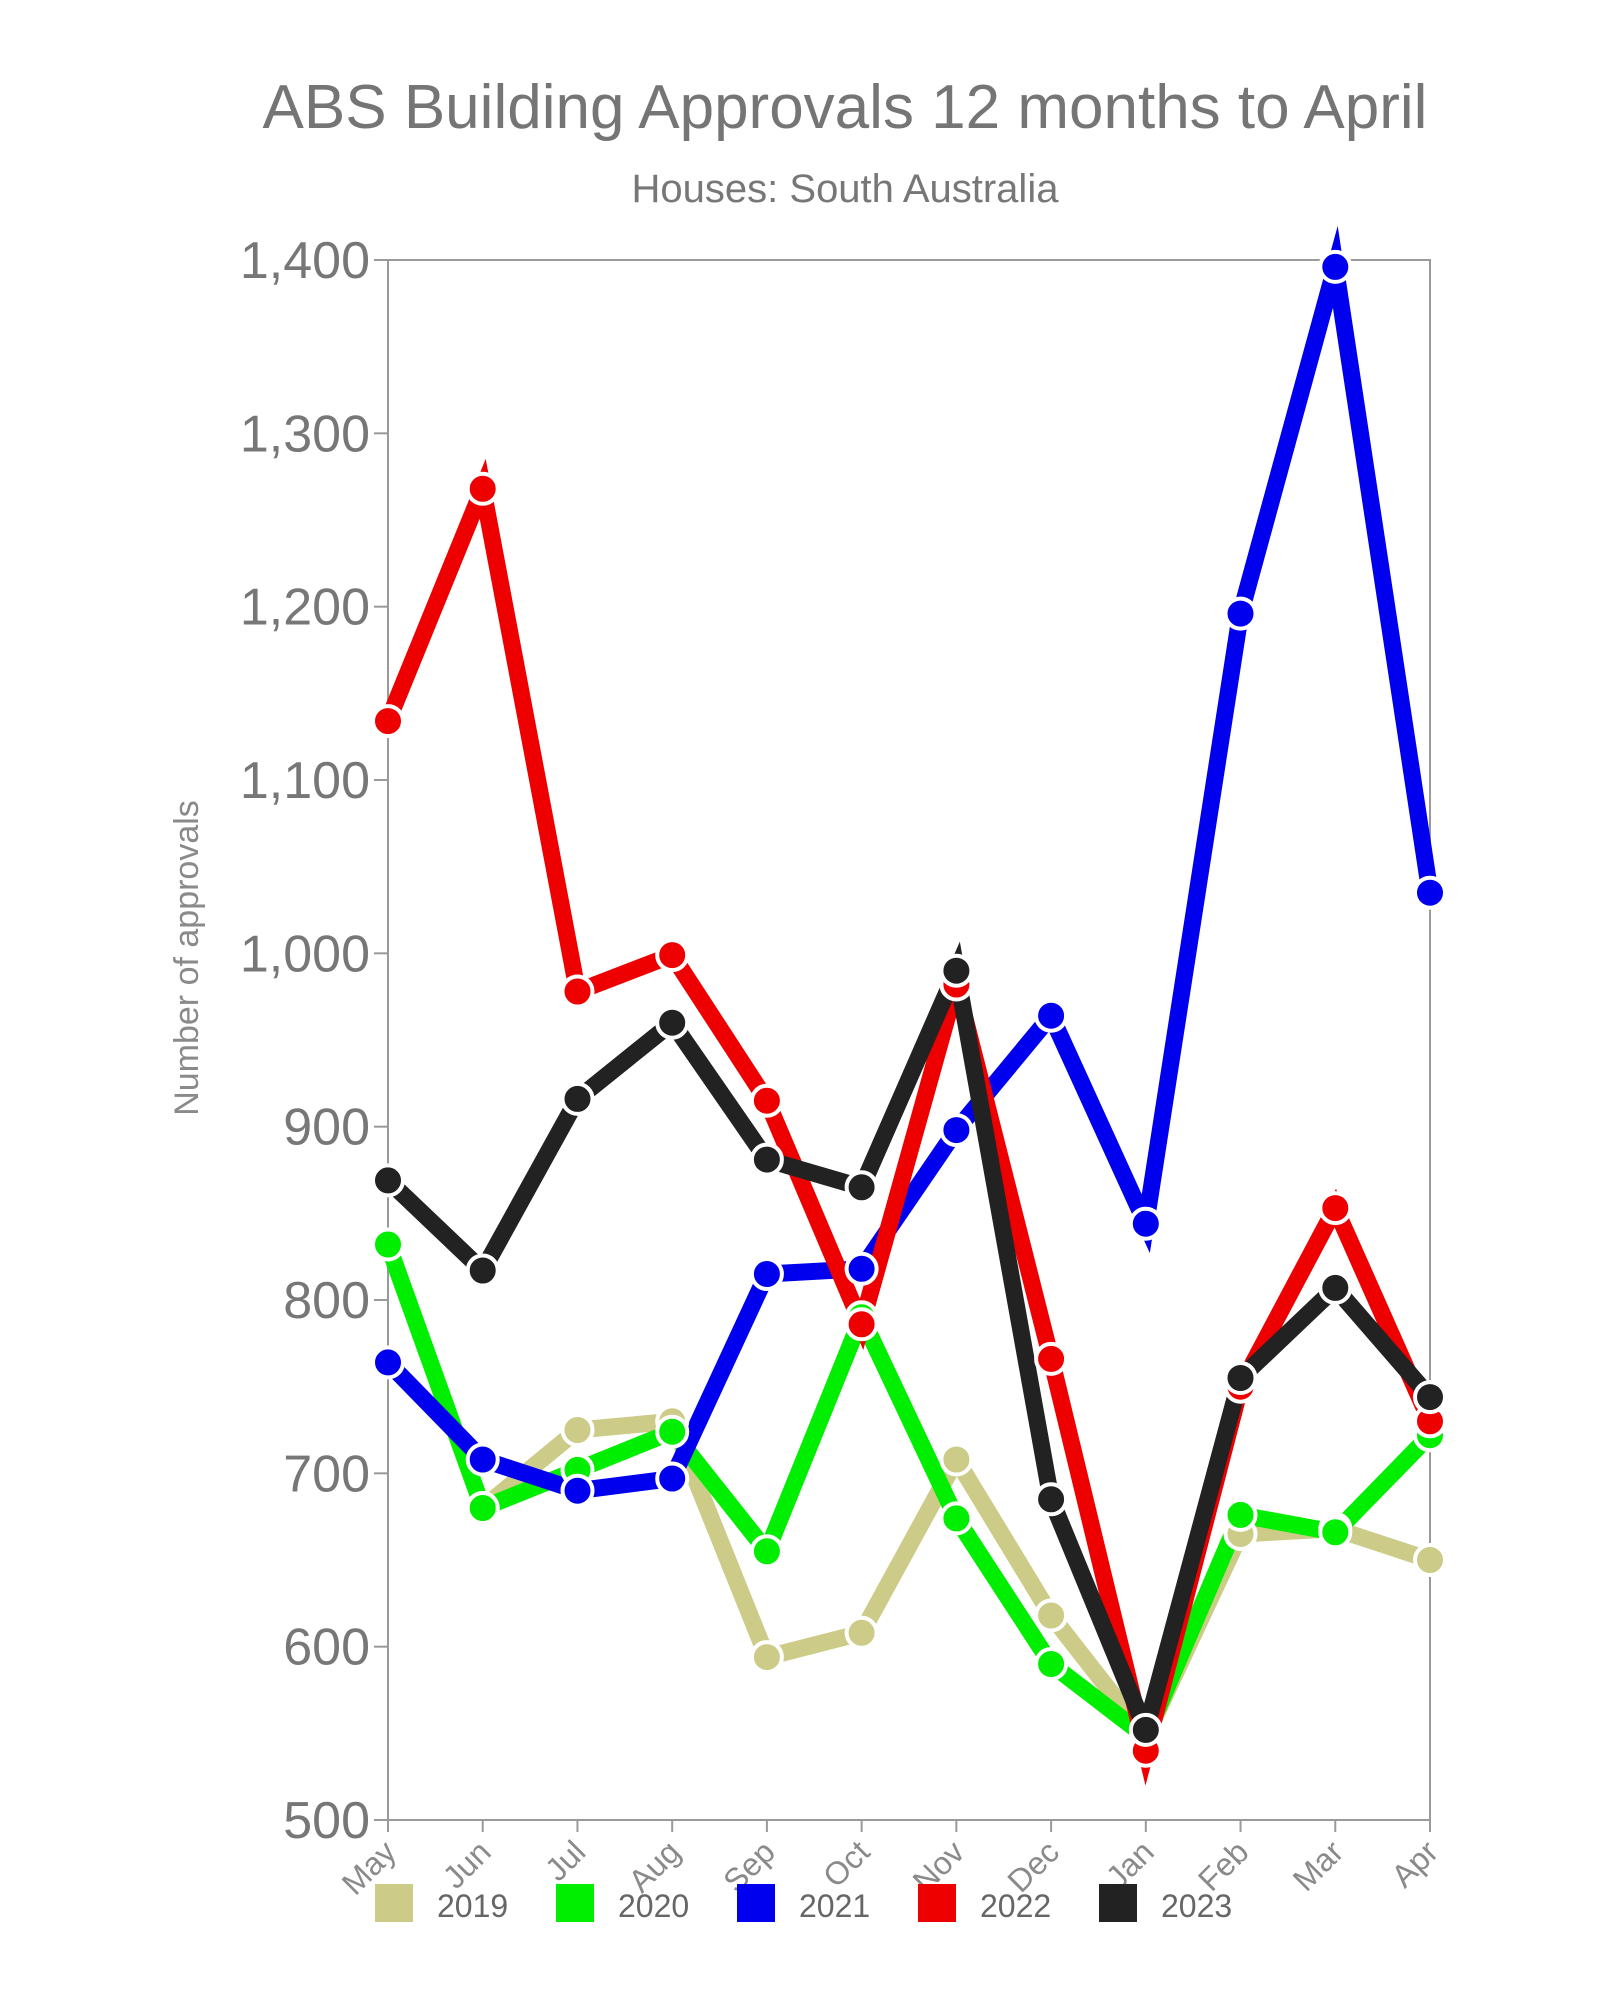 Image resolution: width=1600 pixels, height=2000 pixels. I want to click on chart-subtitle: Houses: South Australia, so click(846, 189).